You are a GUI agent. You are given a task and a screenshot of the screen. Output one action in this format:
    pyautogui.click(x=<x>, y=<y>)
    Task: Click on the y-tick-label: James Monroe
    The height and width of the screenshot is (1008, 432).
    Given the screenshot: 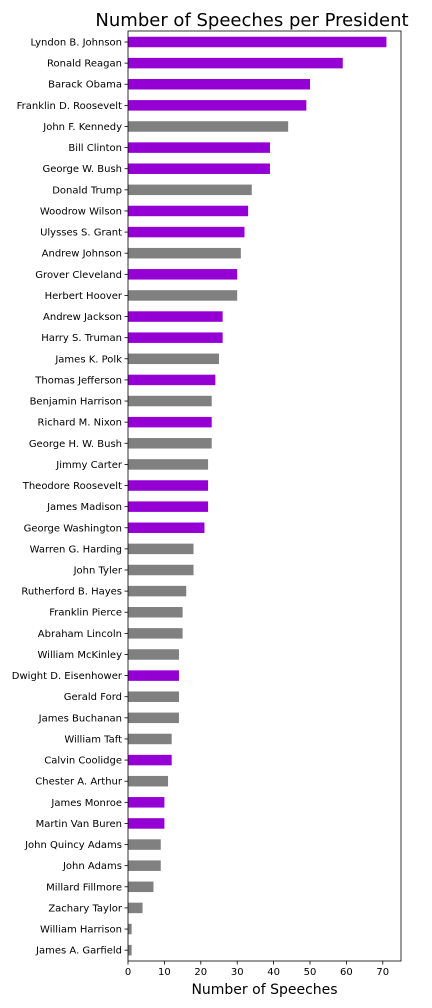 What is the action you would take?
    pyautogui.click(x=86, y=803)
    